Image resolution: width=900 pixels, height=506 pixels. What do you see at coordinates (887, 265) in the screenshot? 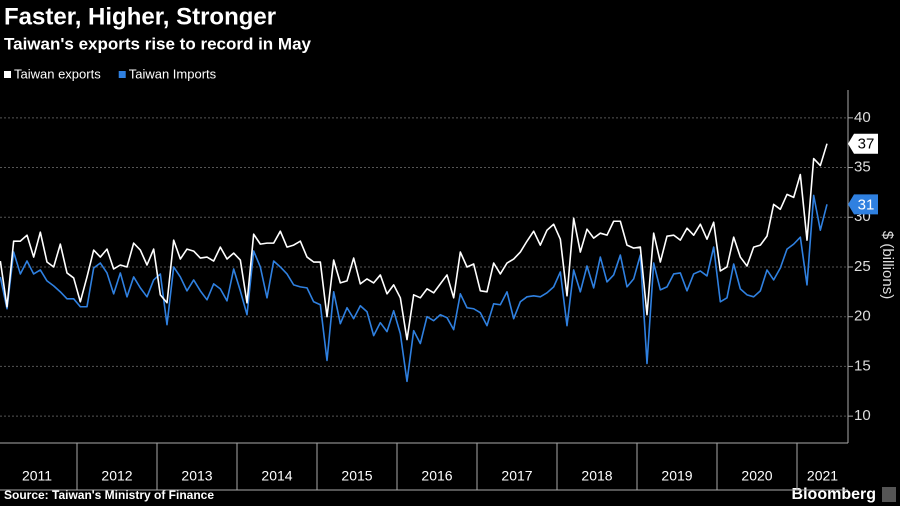
I see `y-axis-label: $ (billions)` at bounding box center [887, 265].